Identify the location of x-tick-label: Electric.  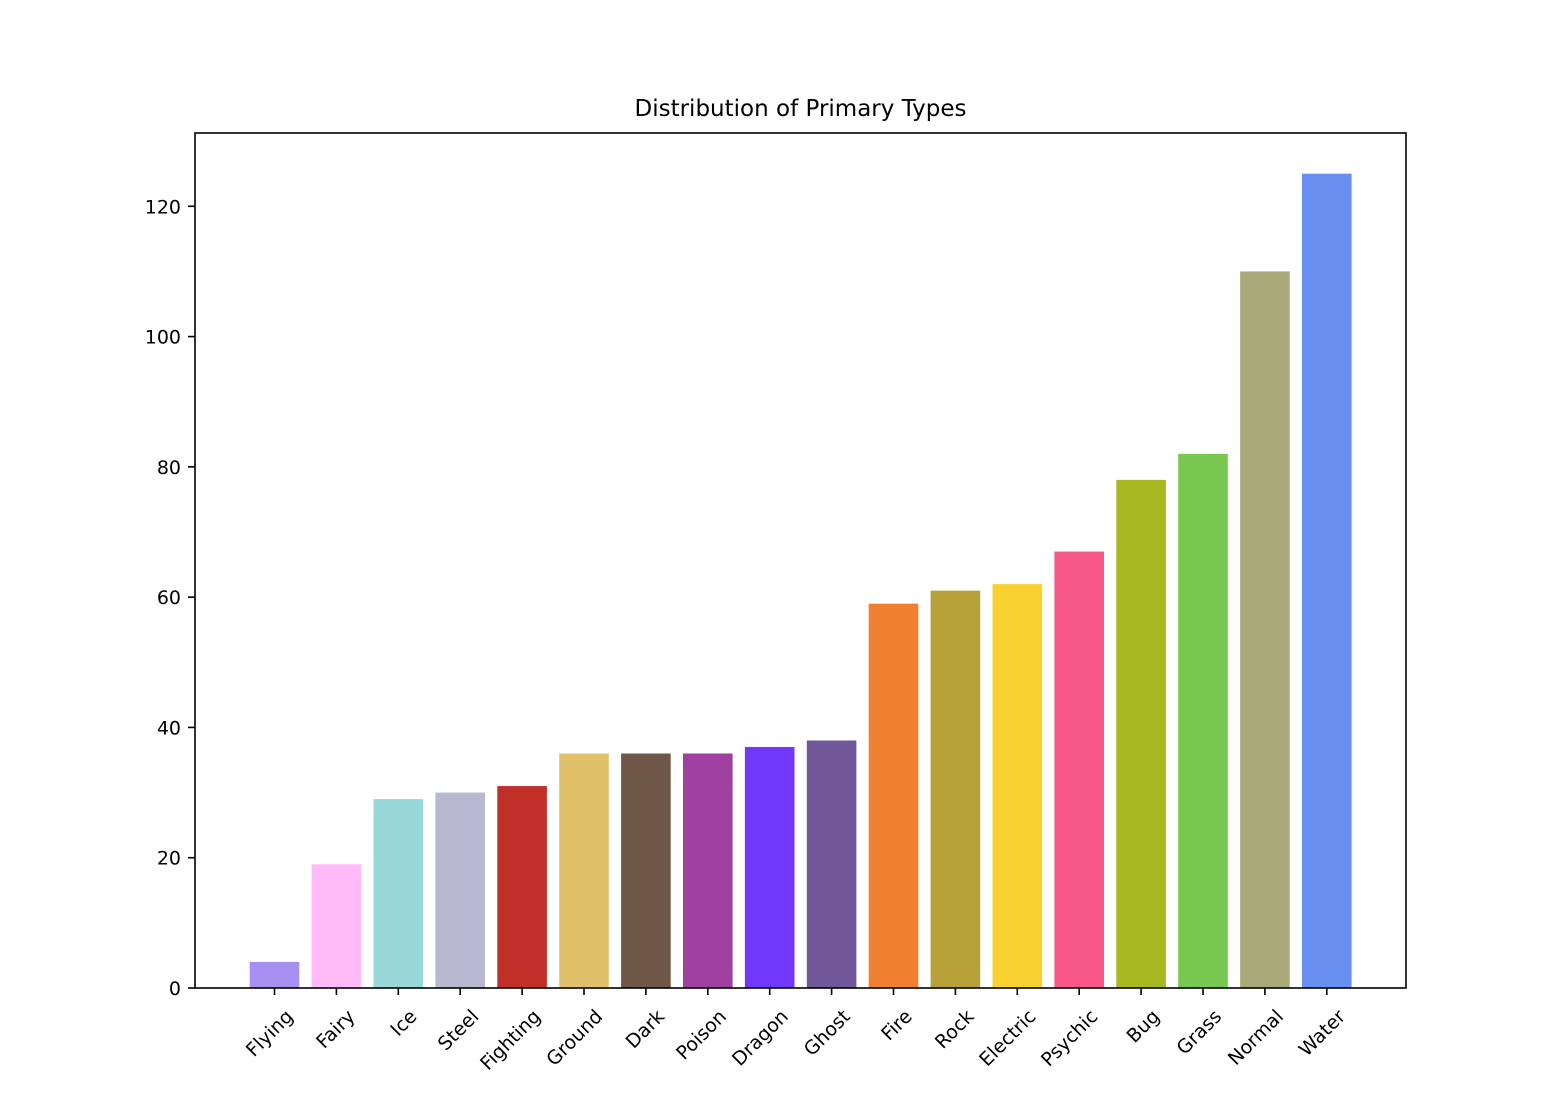
(1007, 1038).